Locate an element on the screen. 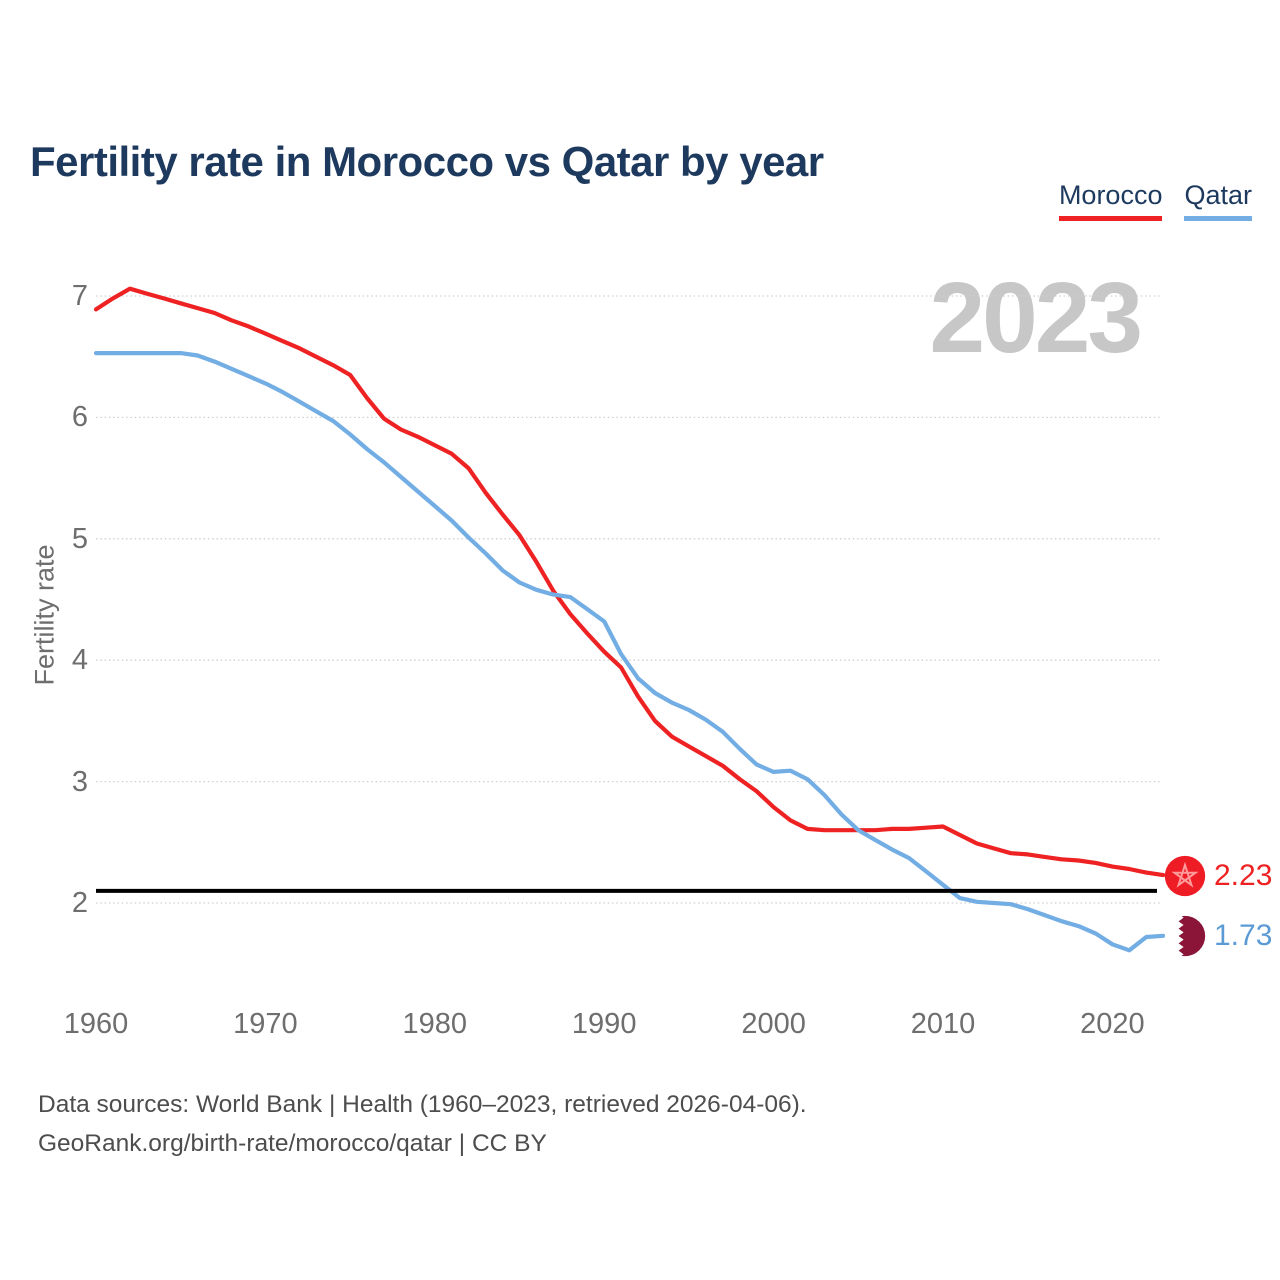  legend-item-morocco: Morocco is located at coordinates (1110, 200).